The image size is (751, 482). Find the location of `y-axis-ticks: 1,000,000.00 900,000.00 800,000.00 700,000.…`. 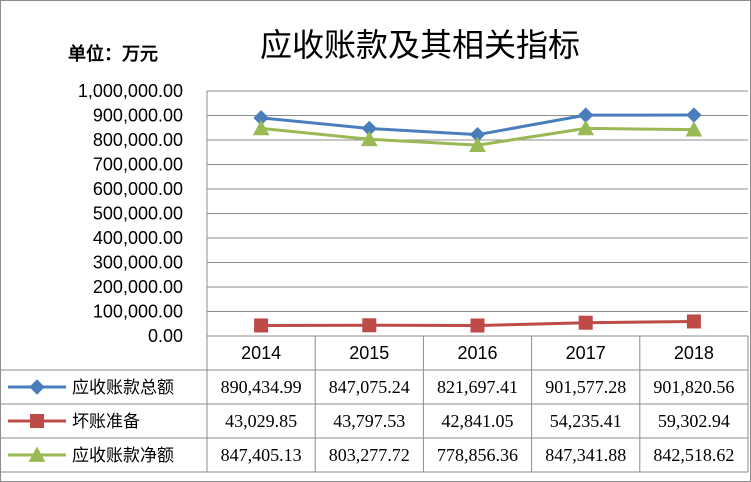

y-axis-ticks: 1,000,000.00 900,000.00 800,000.00 700,000.… is located at coordinates (130, 213).